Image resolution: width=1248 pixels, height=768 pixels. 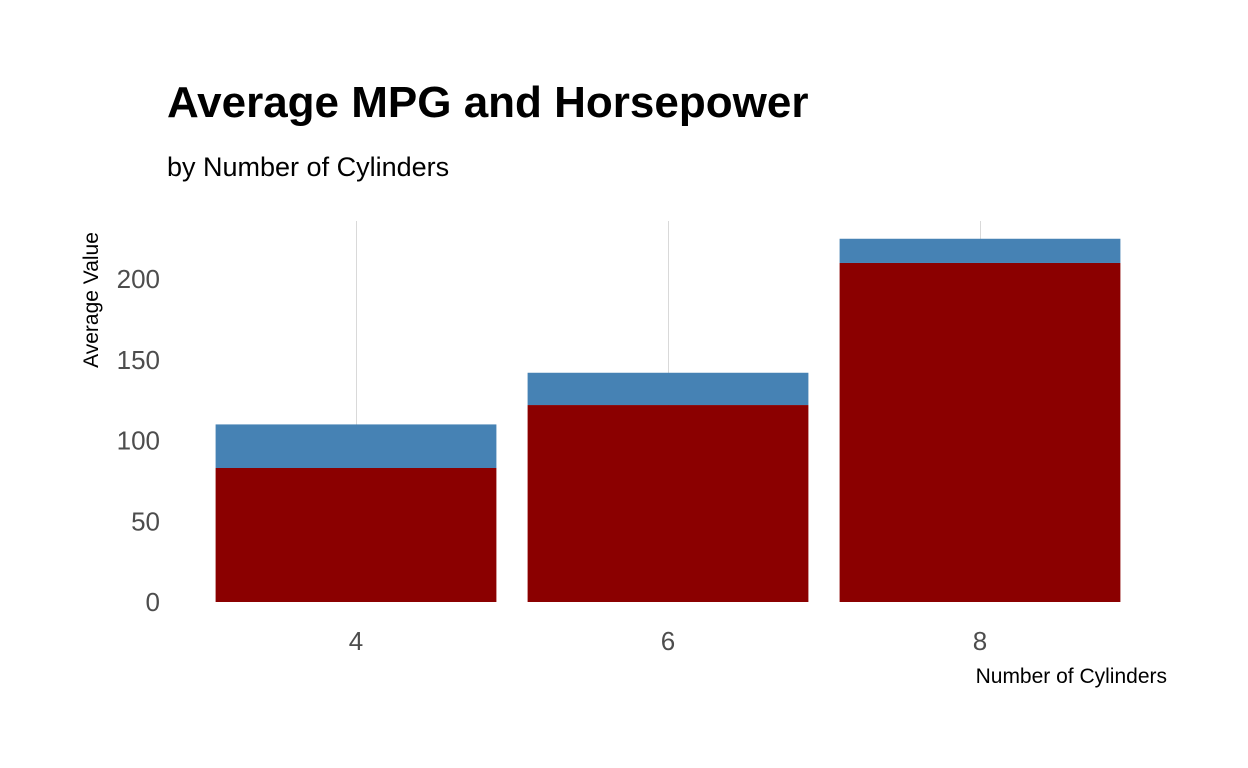 What do you see at coordinates (153, 602) in the screenshot?
I see `y-tick-label: 0` at bounding box center [153, 602].